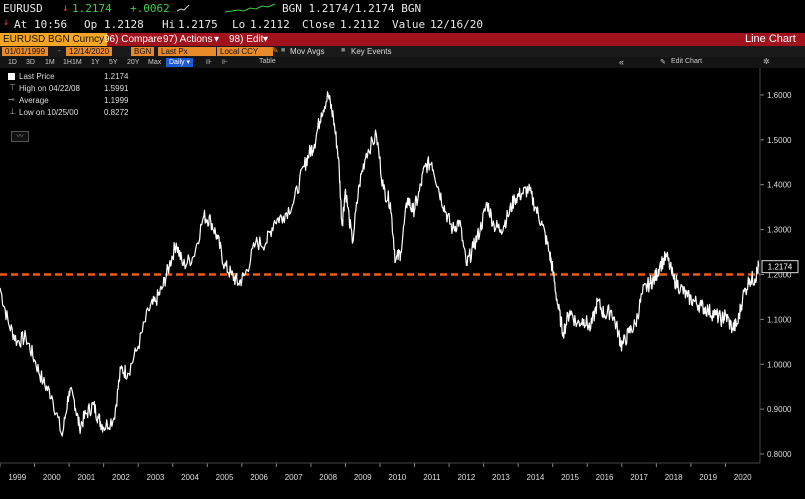  What do you see at coordinates (270, 24) in the screenshot?
I see `low-value: 1.2112` at bounding box center [270, 24].